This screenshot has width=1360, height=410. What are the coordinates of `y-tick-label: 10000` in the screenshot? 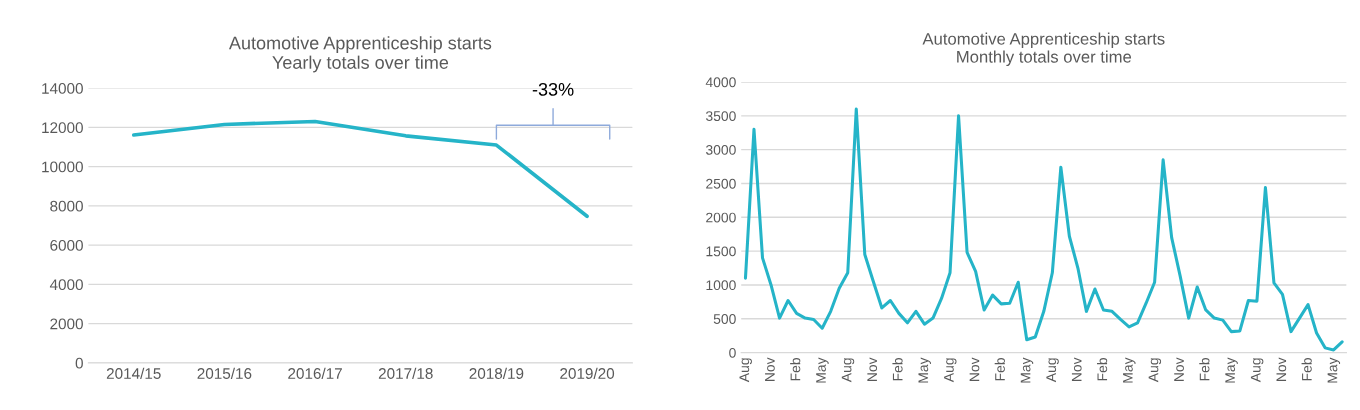 It's located at (62, 167).